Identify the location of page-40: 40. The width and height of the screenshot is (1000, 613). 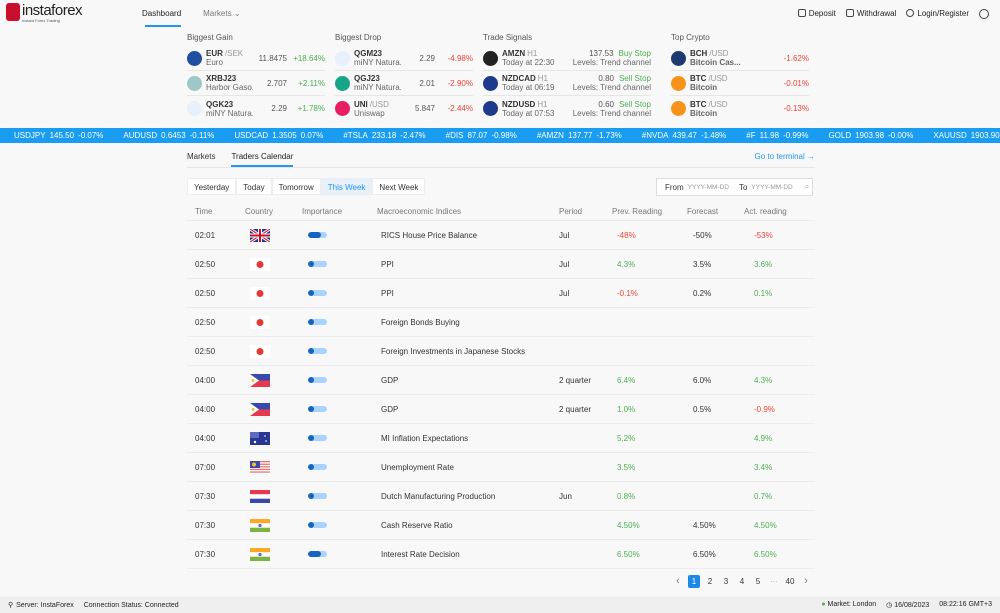
(790, 581).